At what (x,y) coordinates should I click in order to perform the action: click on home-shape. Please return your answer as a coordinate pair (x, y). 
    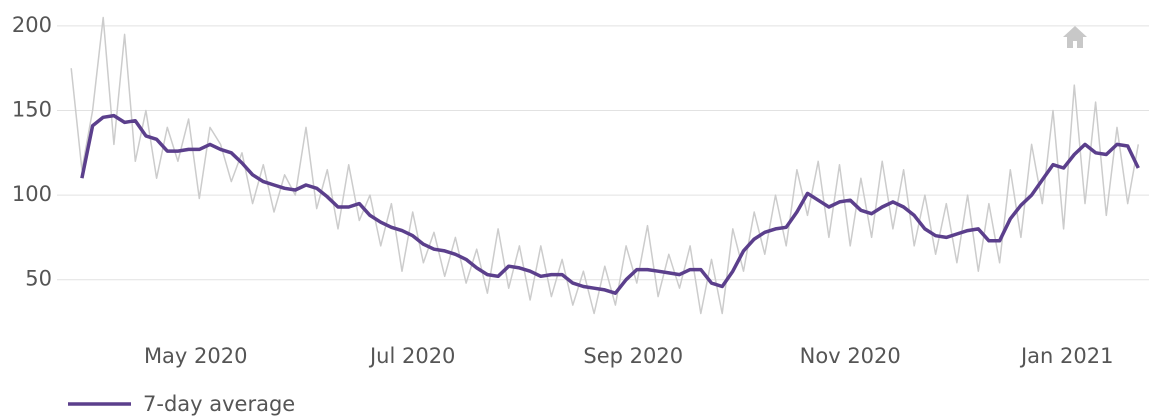
    Looking at the image, I should click on (1075, 37).